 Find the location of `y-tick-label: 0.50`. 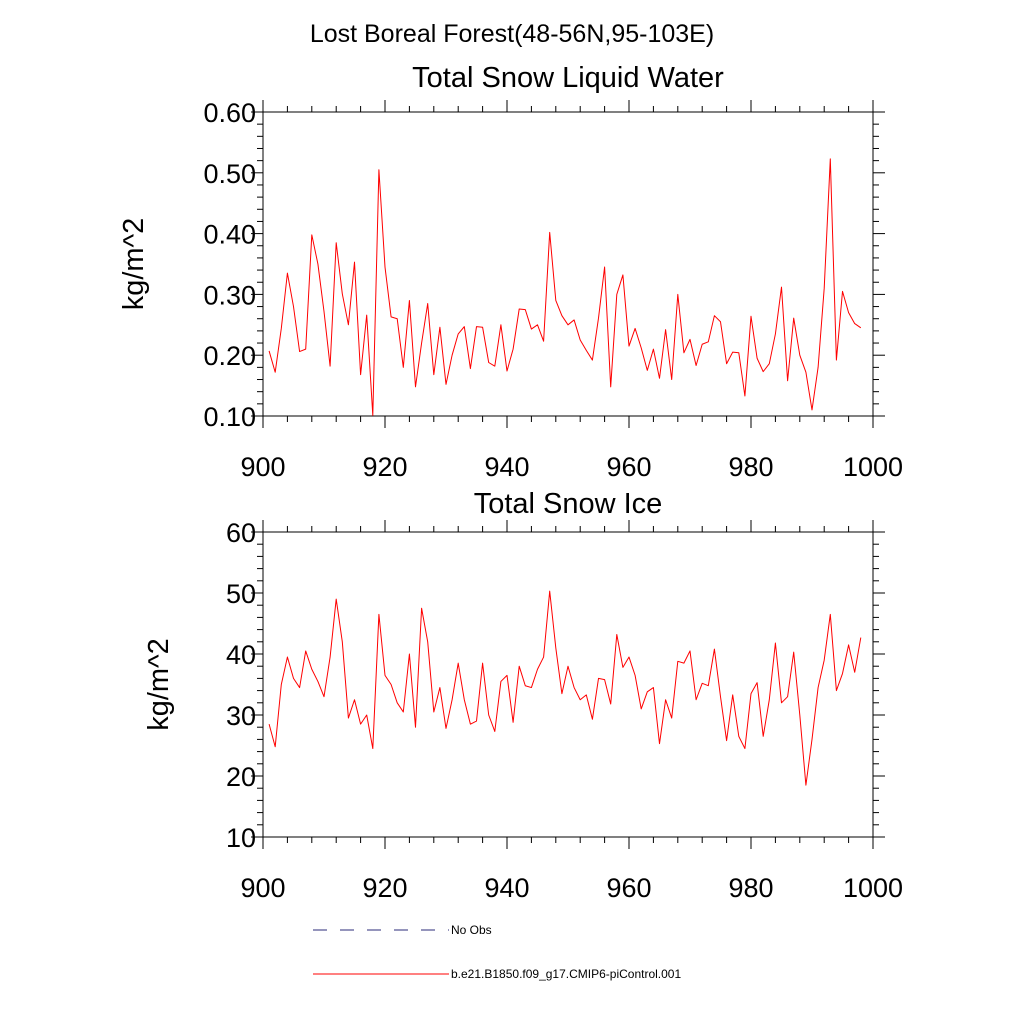

y-tick-label: 0.50 is located at coordinates (229, 174).